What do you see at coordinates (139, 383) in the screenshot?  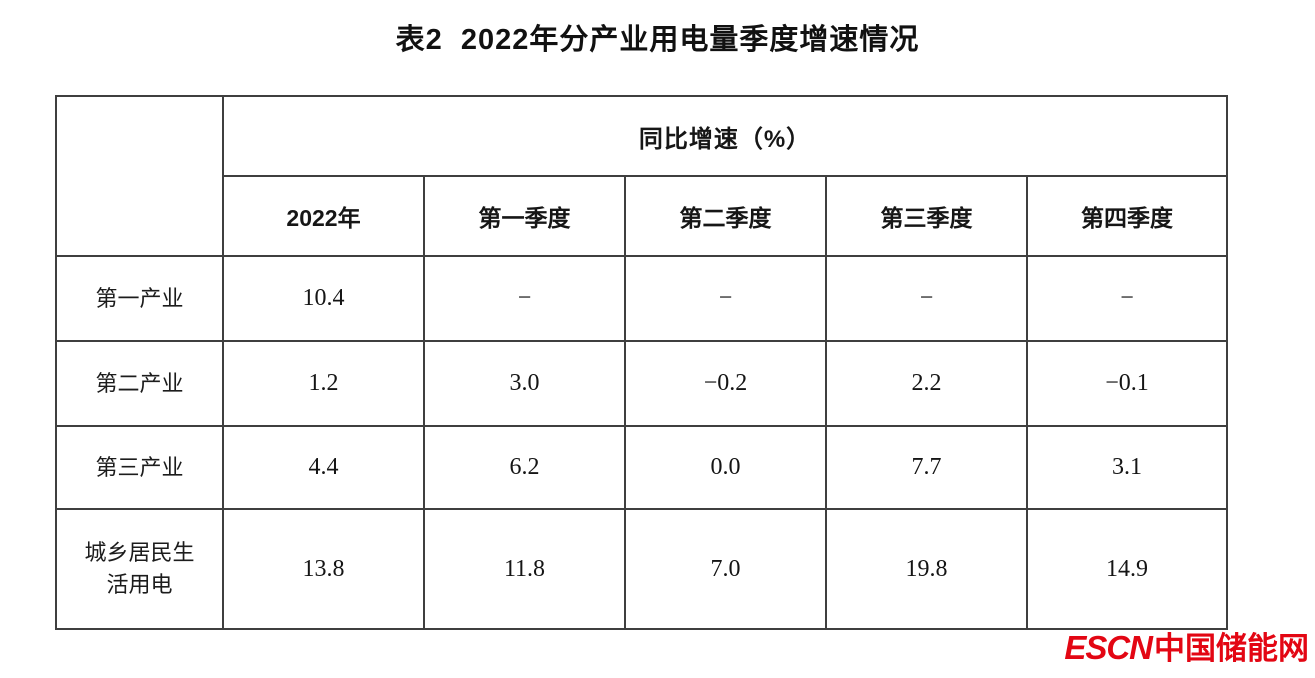 I see `row-label: 第二产业` at bounding box center [139, 383].